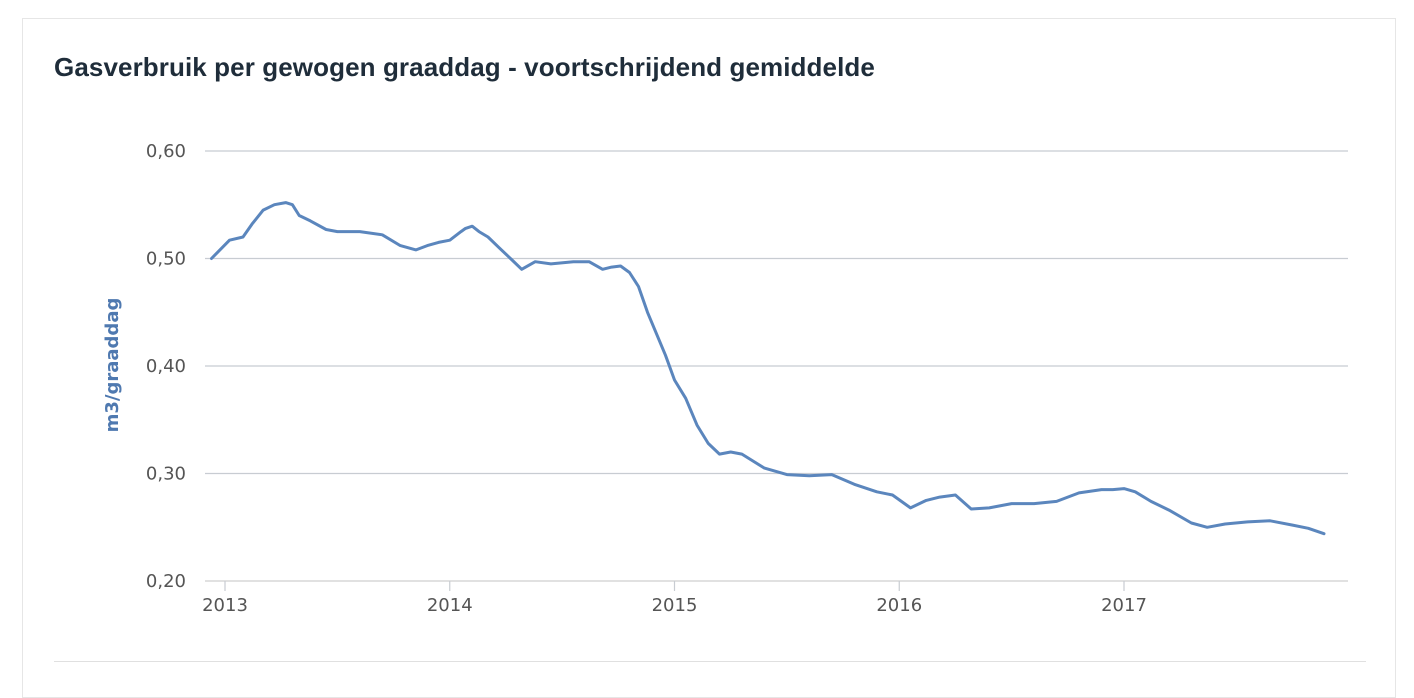 This screenshot has width=1414, height=698. Describe the element at coordinates (166, 474) in the screenshot. I see `y-tick-label: 0,30` at that location.